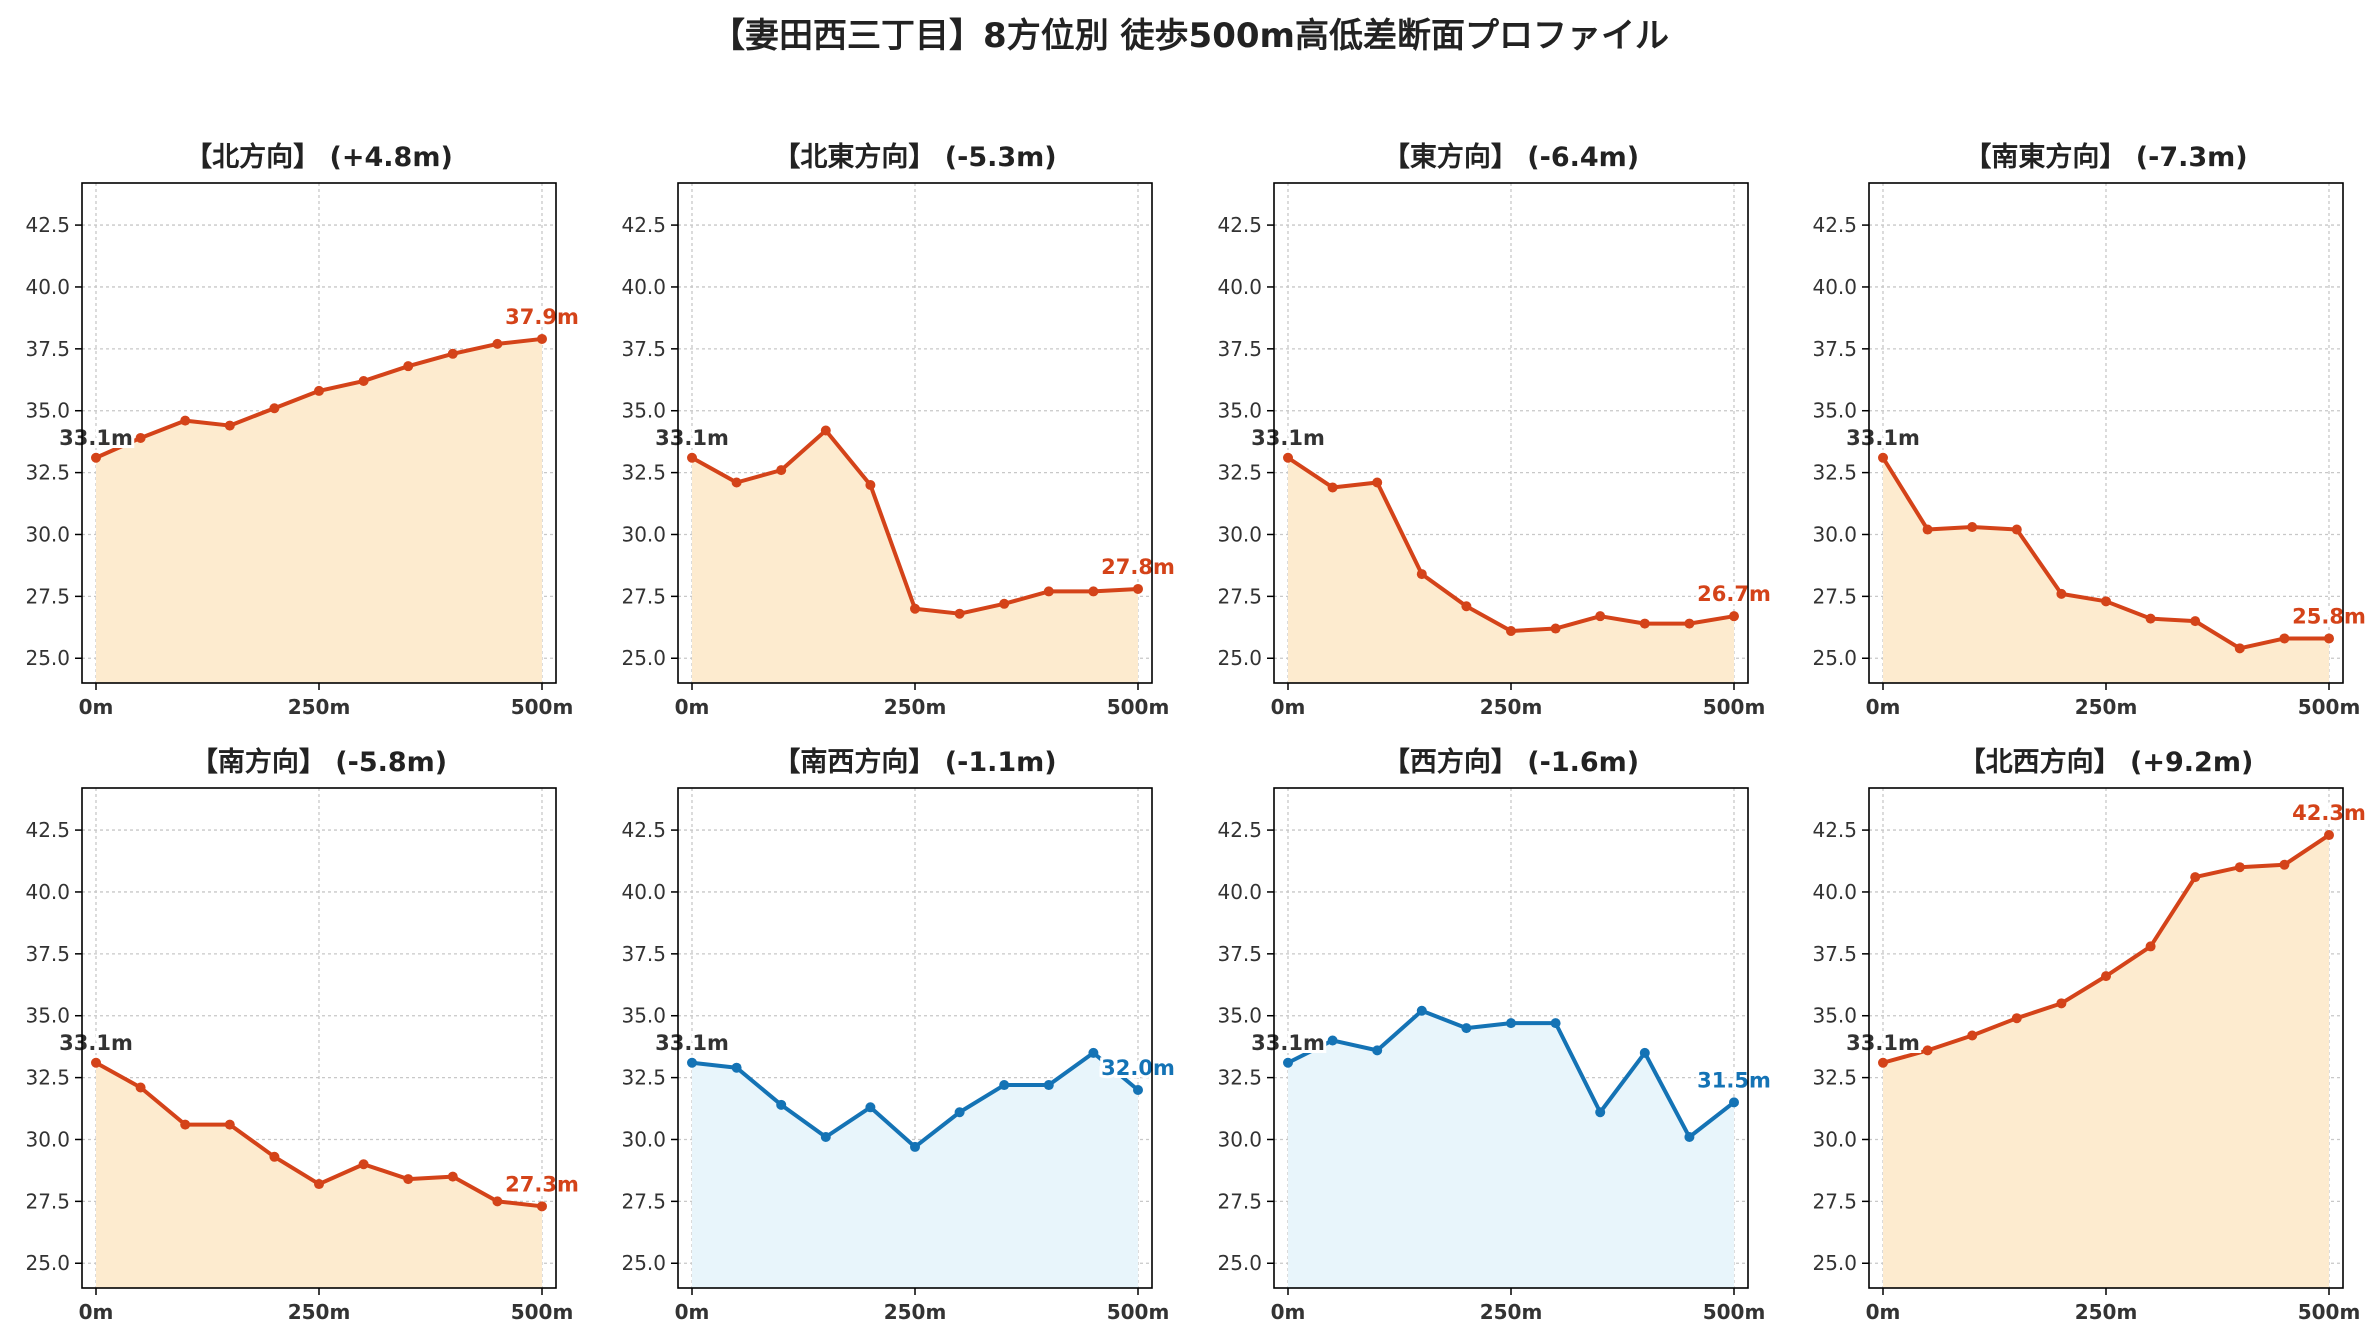 This screenshot has width=2380, height=1340. What do you see at coordinates (1734, 594) in the screenshot?
I see `end-value-label: 26.7m` at bounding box center [1734, 594].